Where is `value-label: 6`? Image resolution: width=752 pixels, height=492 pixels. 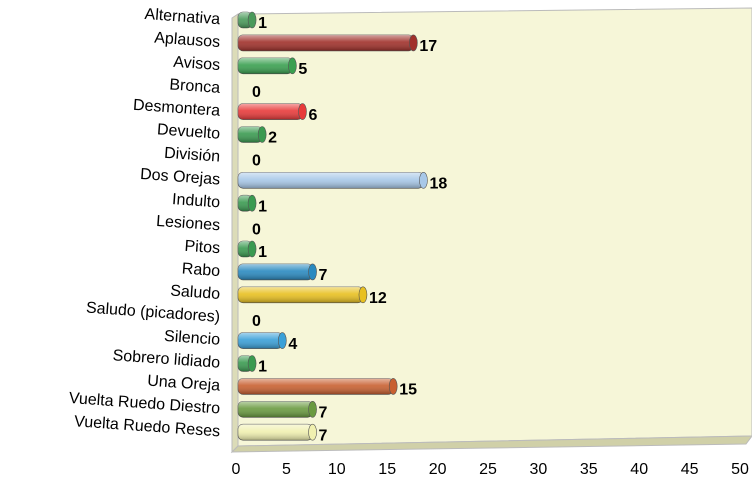
value-label: 6 is located at coordinates (312, 115).